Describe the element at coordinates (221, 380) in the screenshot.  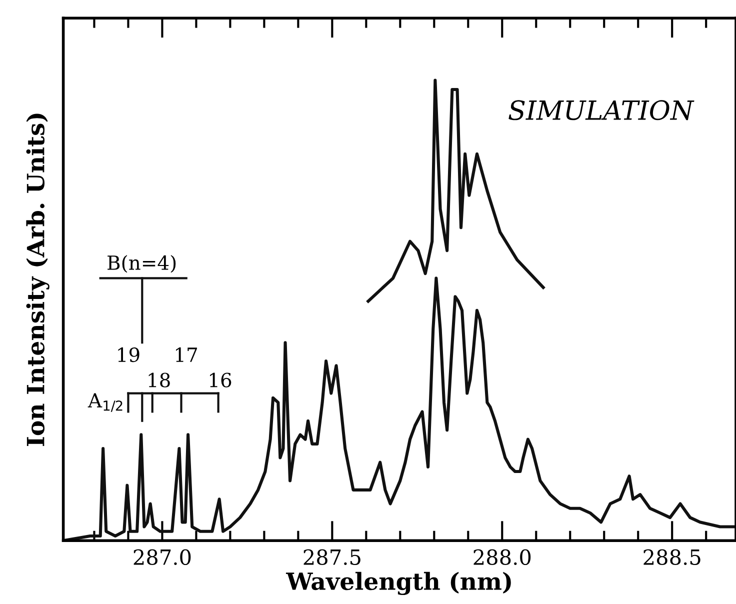
I see `annotation: 16` at that location.